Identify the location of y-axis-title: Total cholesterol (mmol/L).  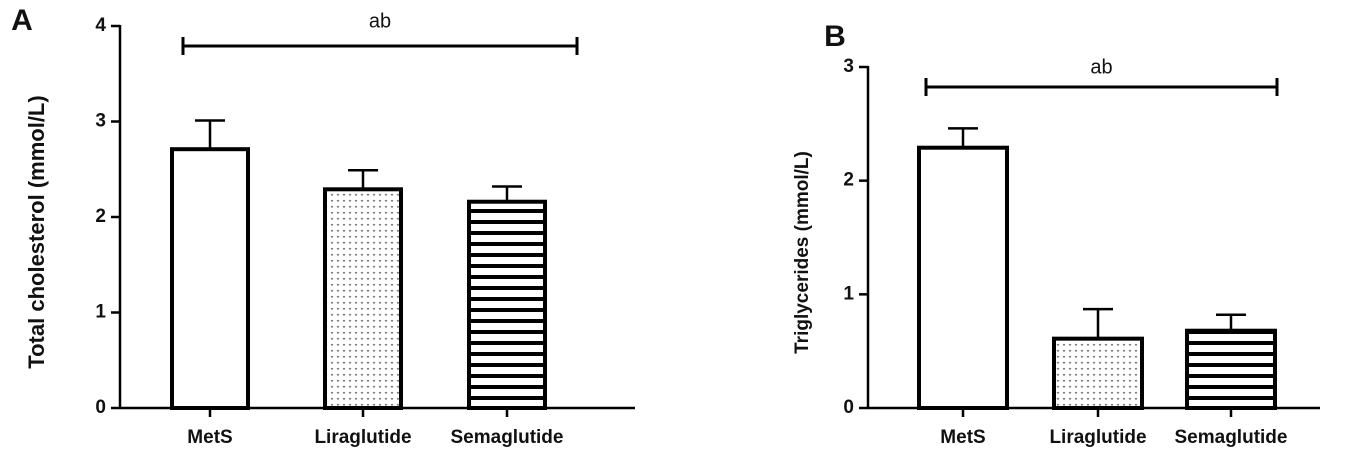
(36, 231).